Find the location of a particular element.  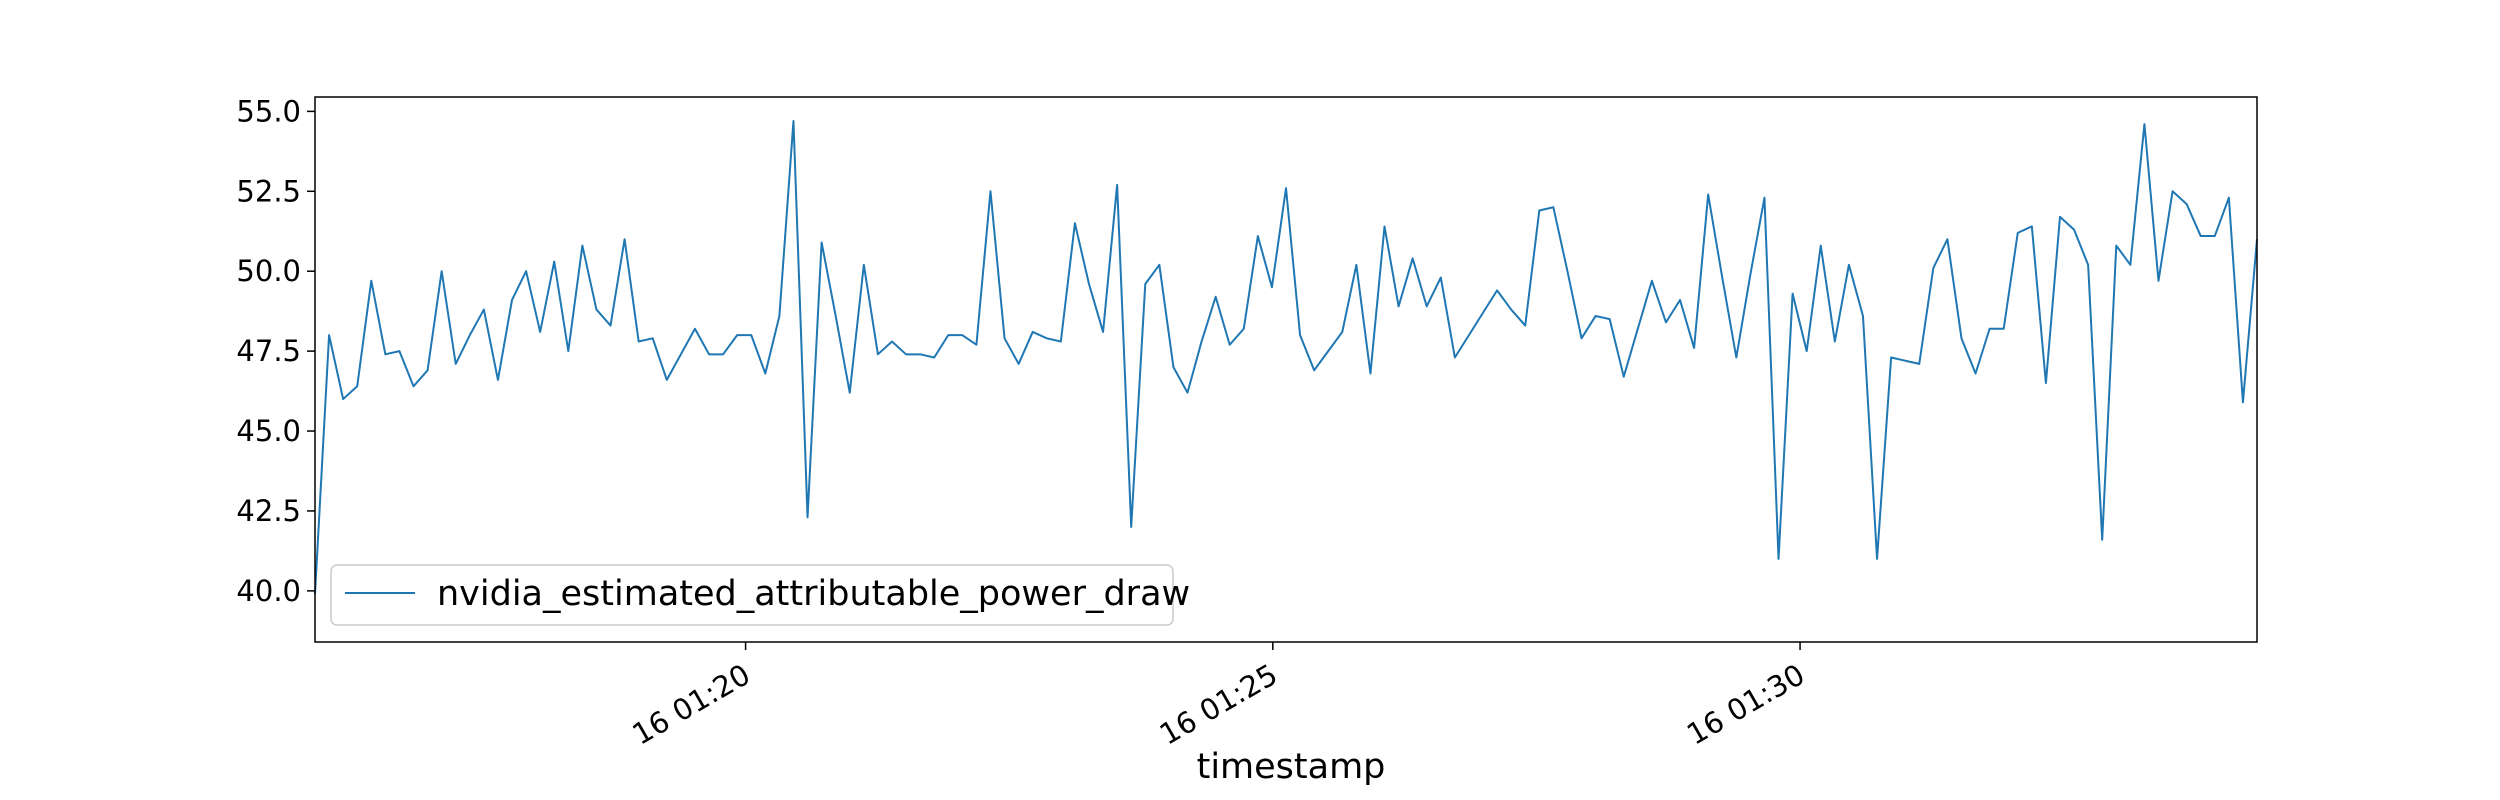

y-axis: 40.0 42.5 45.0 47.5 50.0 52.5 55.0 is located at coordinates (275, 351).